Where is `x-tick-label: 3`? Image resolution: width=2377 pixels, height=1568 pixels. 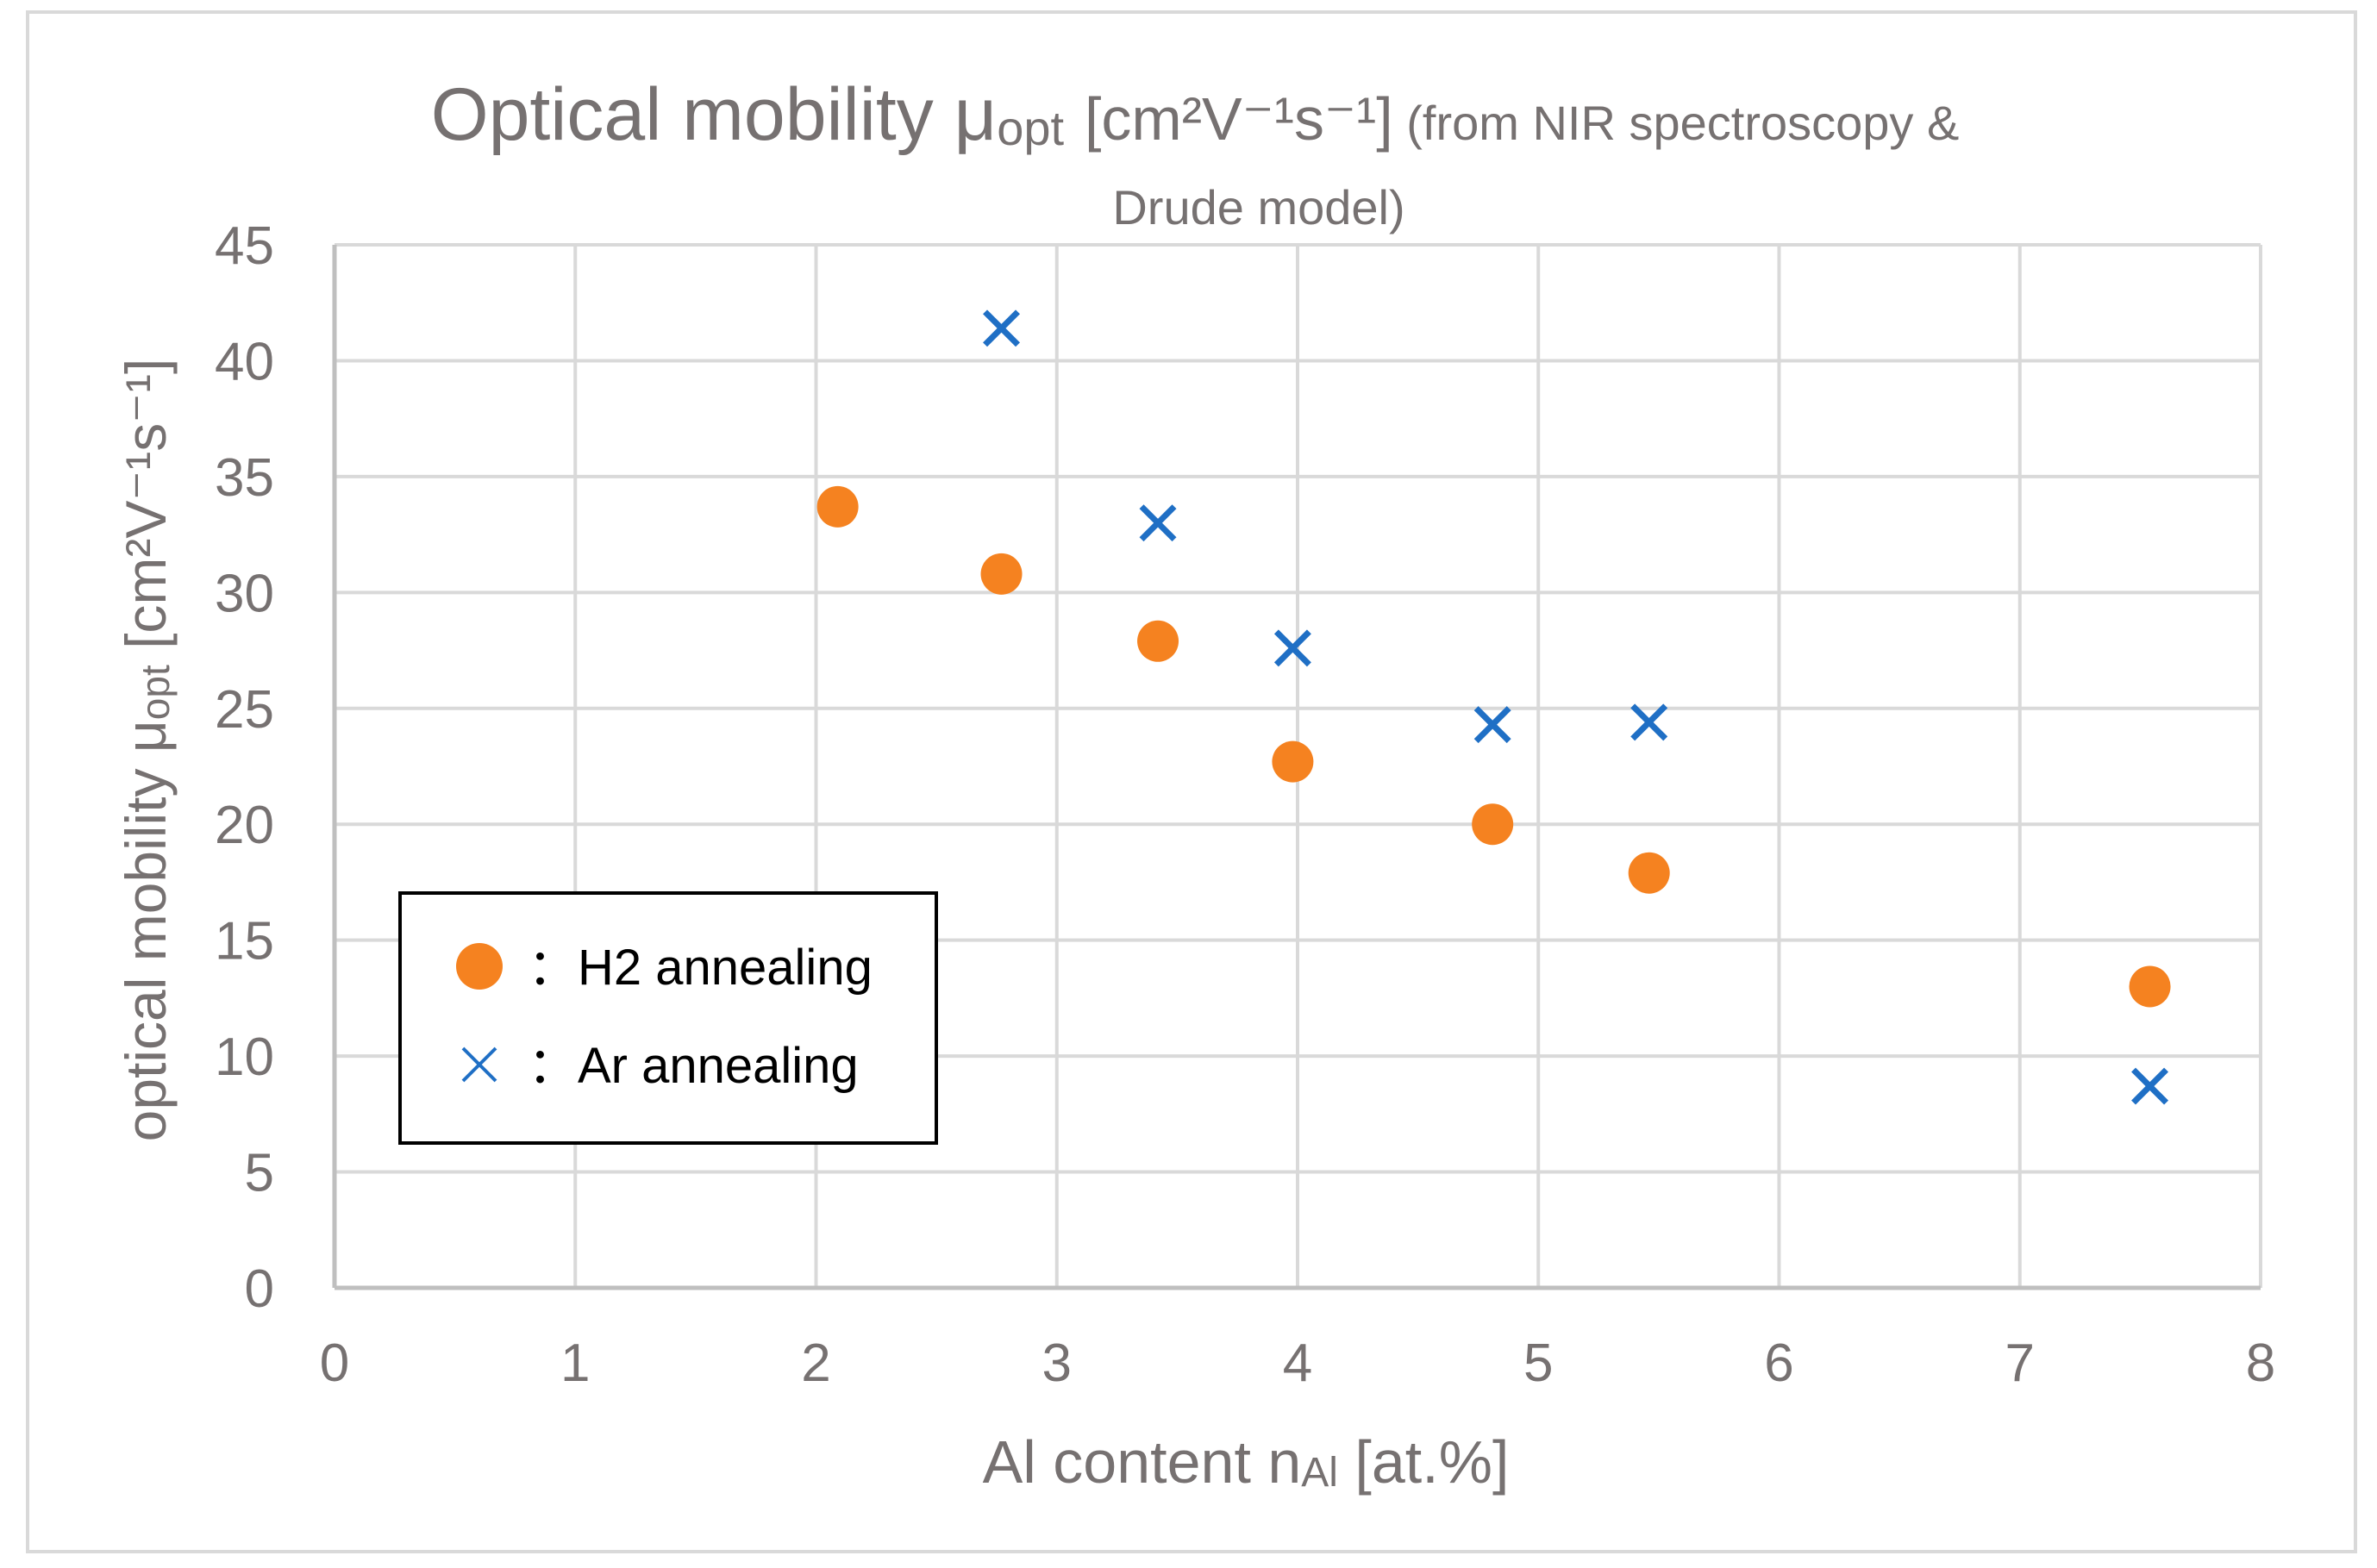
x-tick-label: 3 is located at coordinates (1057, 1363).